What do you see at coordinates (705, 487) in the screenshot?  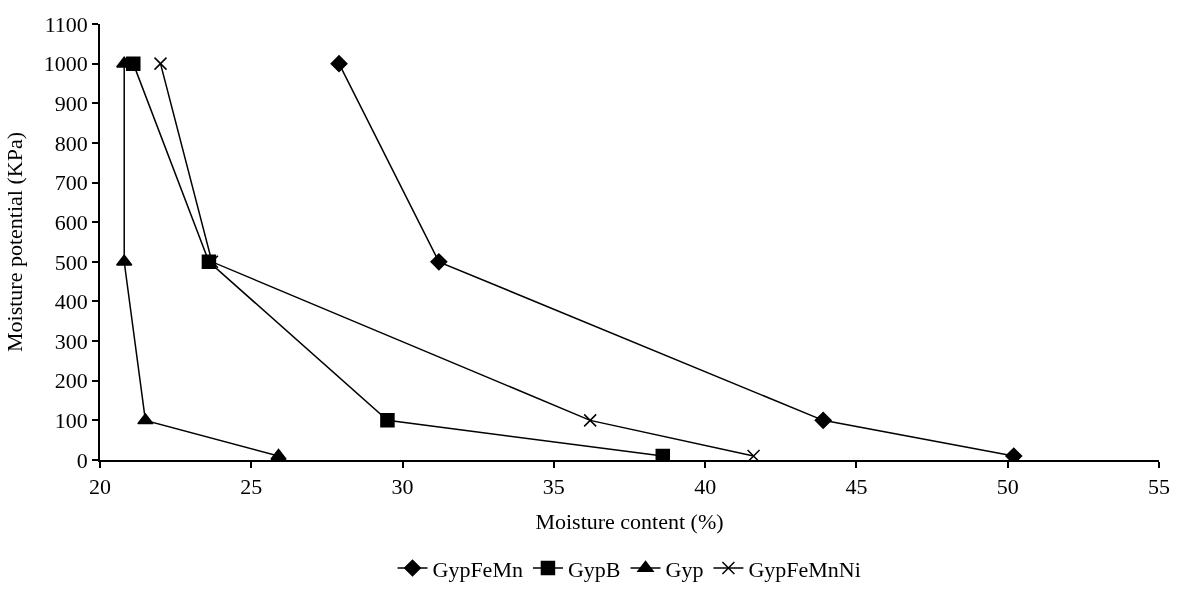 I see `x-tick-label: 40` at bounding box center [705, 487].